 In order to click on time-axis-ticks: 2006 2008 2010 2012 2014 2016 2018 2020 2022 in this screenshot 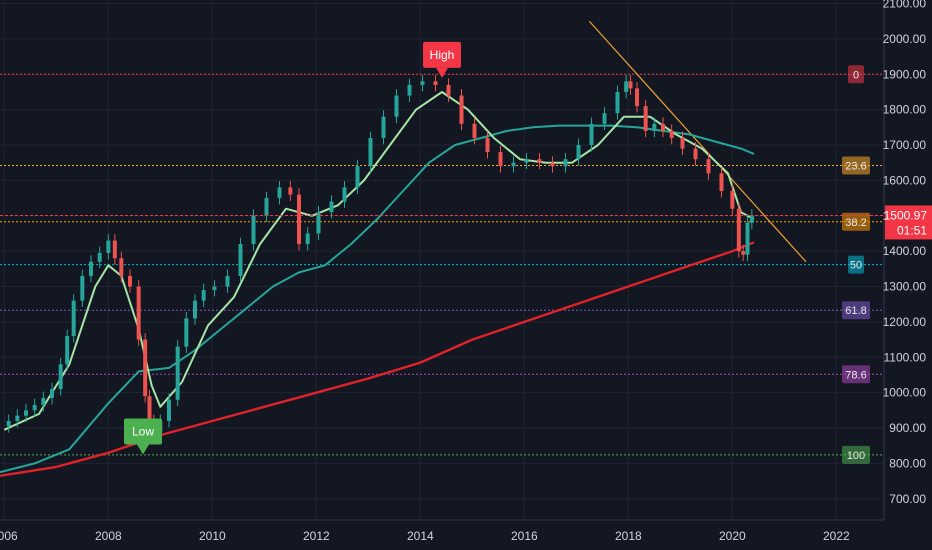, I will do `click(425, 536)`.